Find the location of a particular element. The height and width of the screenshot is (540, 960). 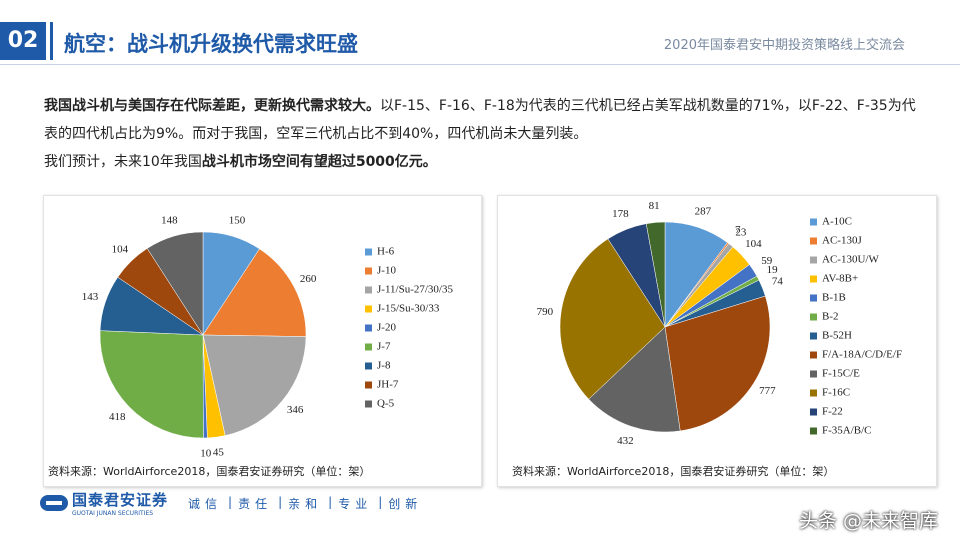

data-label: 7 is located at coordinates (738, 230).